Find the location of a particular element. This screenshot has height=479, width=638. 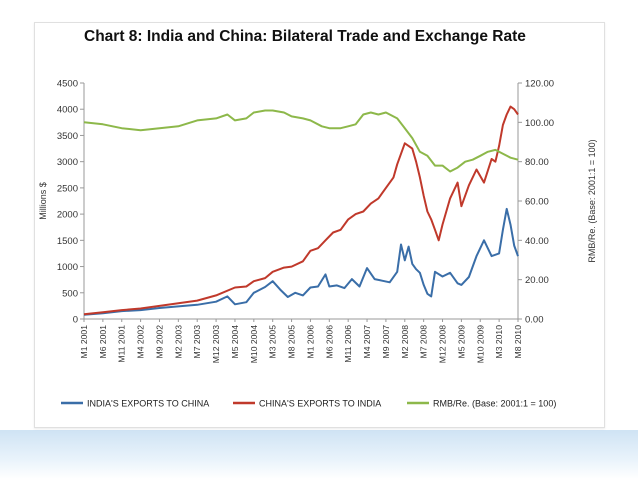

x-tick-label: M8 2010 is located at coordinates (518, 342).